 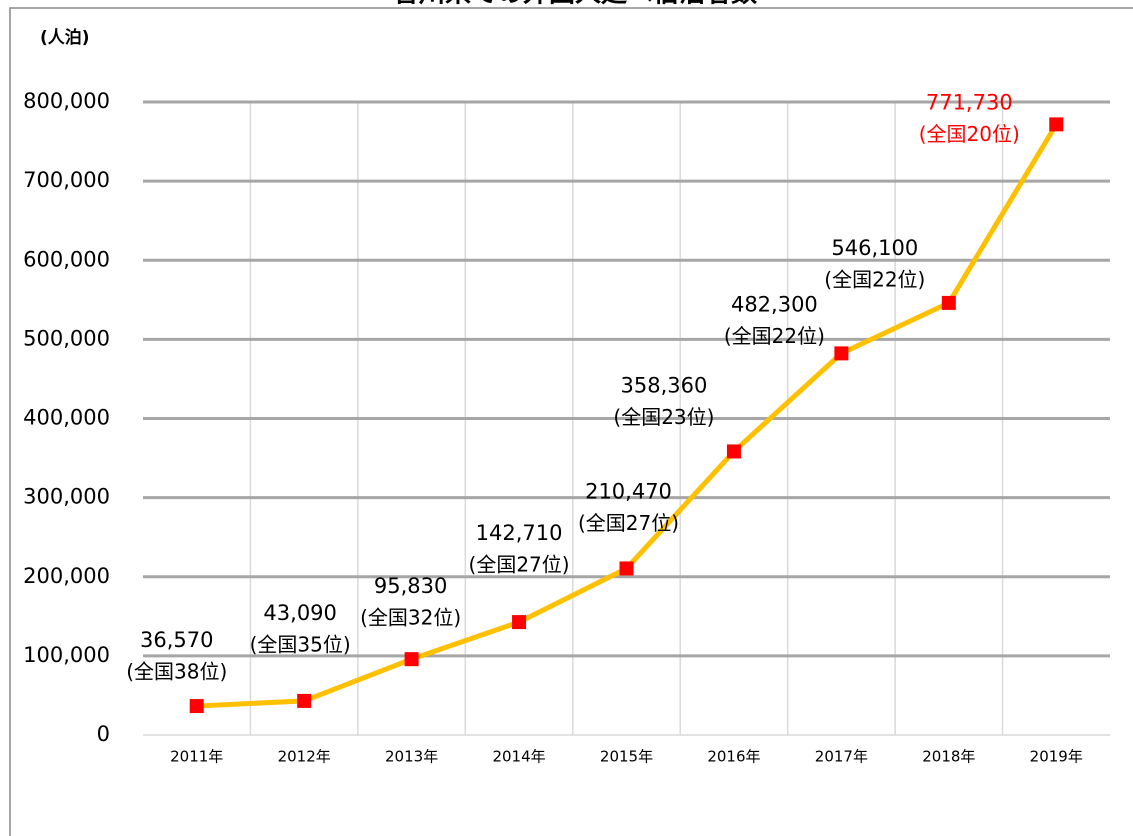 What do you see at coordinates (841, 757) in the screenshot?
I see `x-tick-label: 2017年` at bounding box center [841, 757].